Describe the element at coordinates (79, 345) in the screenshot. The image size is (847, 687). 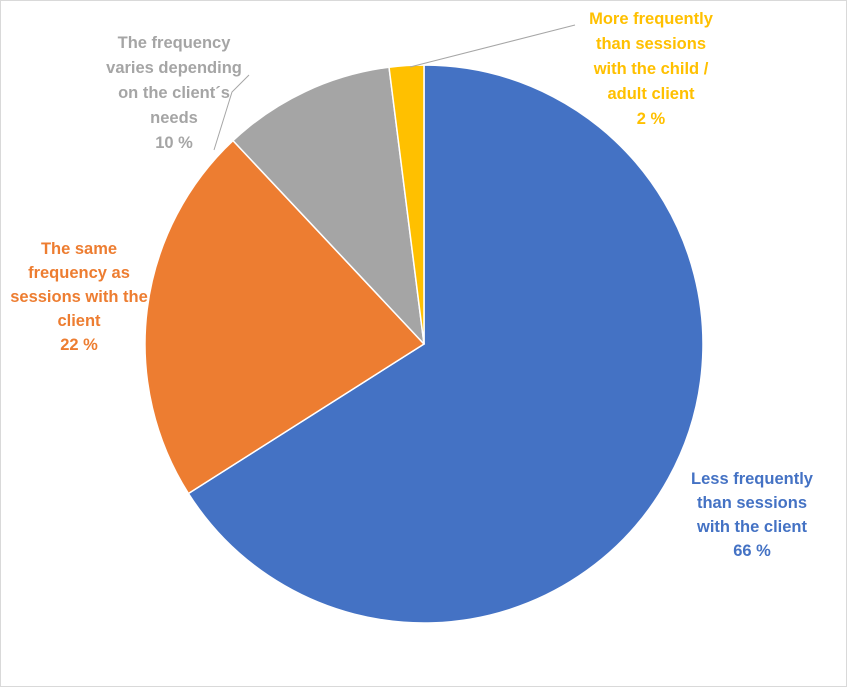
I see `data-label-percent: 22 %` at that location.